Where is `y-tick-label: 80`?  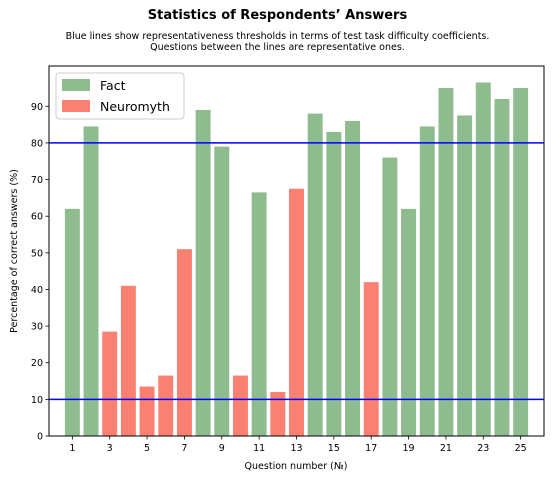 y-tick-label: 80 is located at coordinates (37, 143).